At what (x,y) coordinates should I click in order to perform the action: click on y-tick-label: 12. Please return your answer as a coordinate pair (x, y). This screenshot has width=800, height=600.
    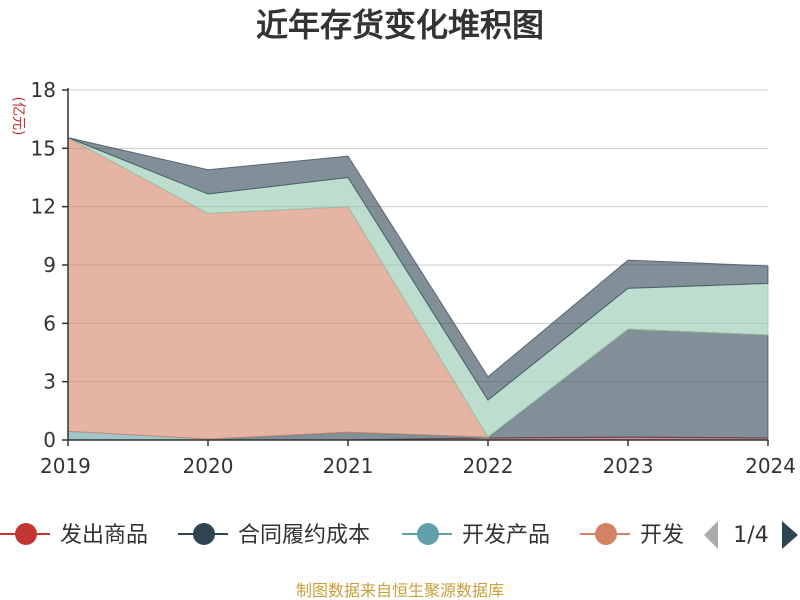
    Looking at the image, I should click on (43, 207).